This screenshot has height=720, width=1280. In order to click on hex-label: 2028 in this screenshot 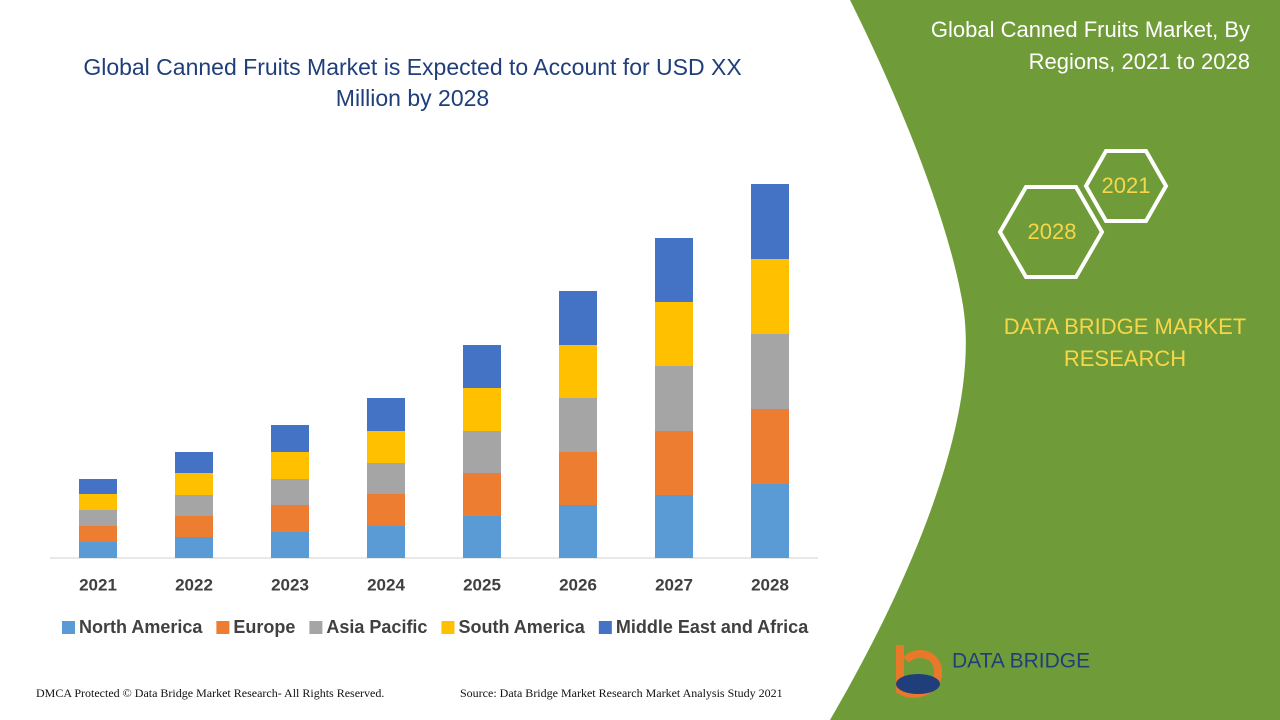, I will do `click(1052, 231)`.